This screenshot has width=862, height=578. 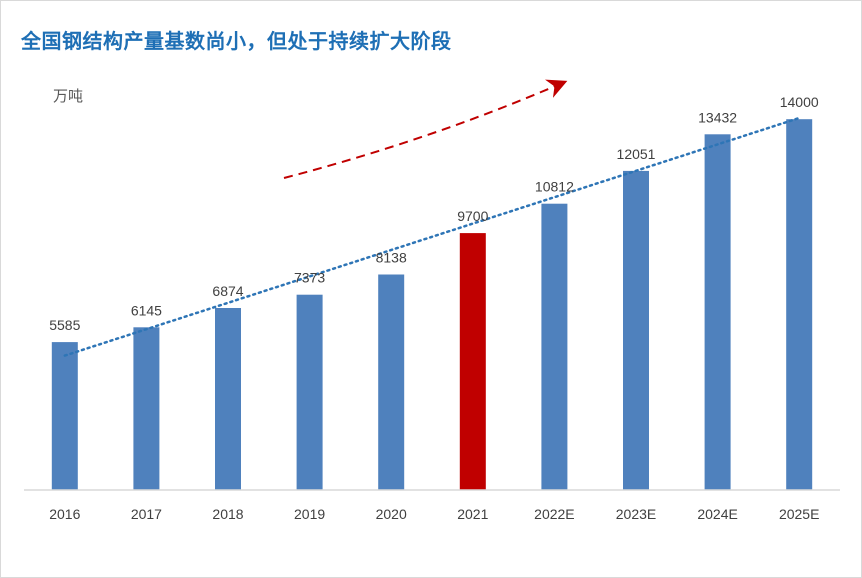 I want to click on bar-2017, so click(x=146, y=408).